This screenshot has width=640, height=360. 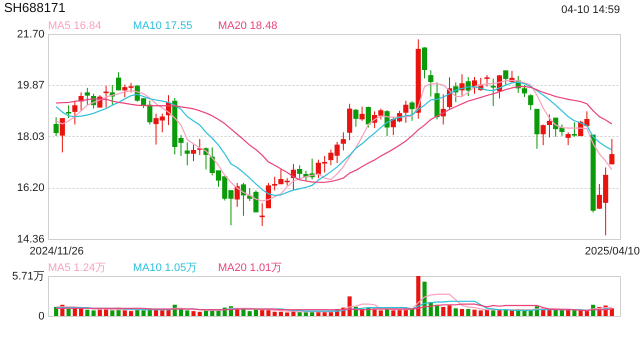 I want to click on y-tick-label: 5.71万, so click(x=28, y=276).